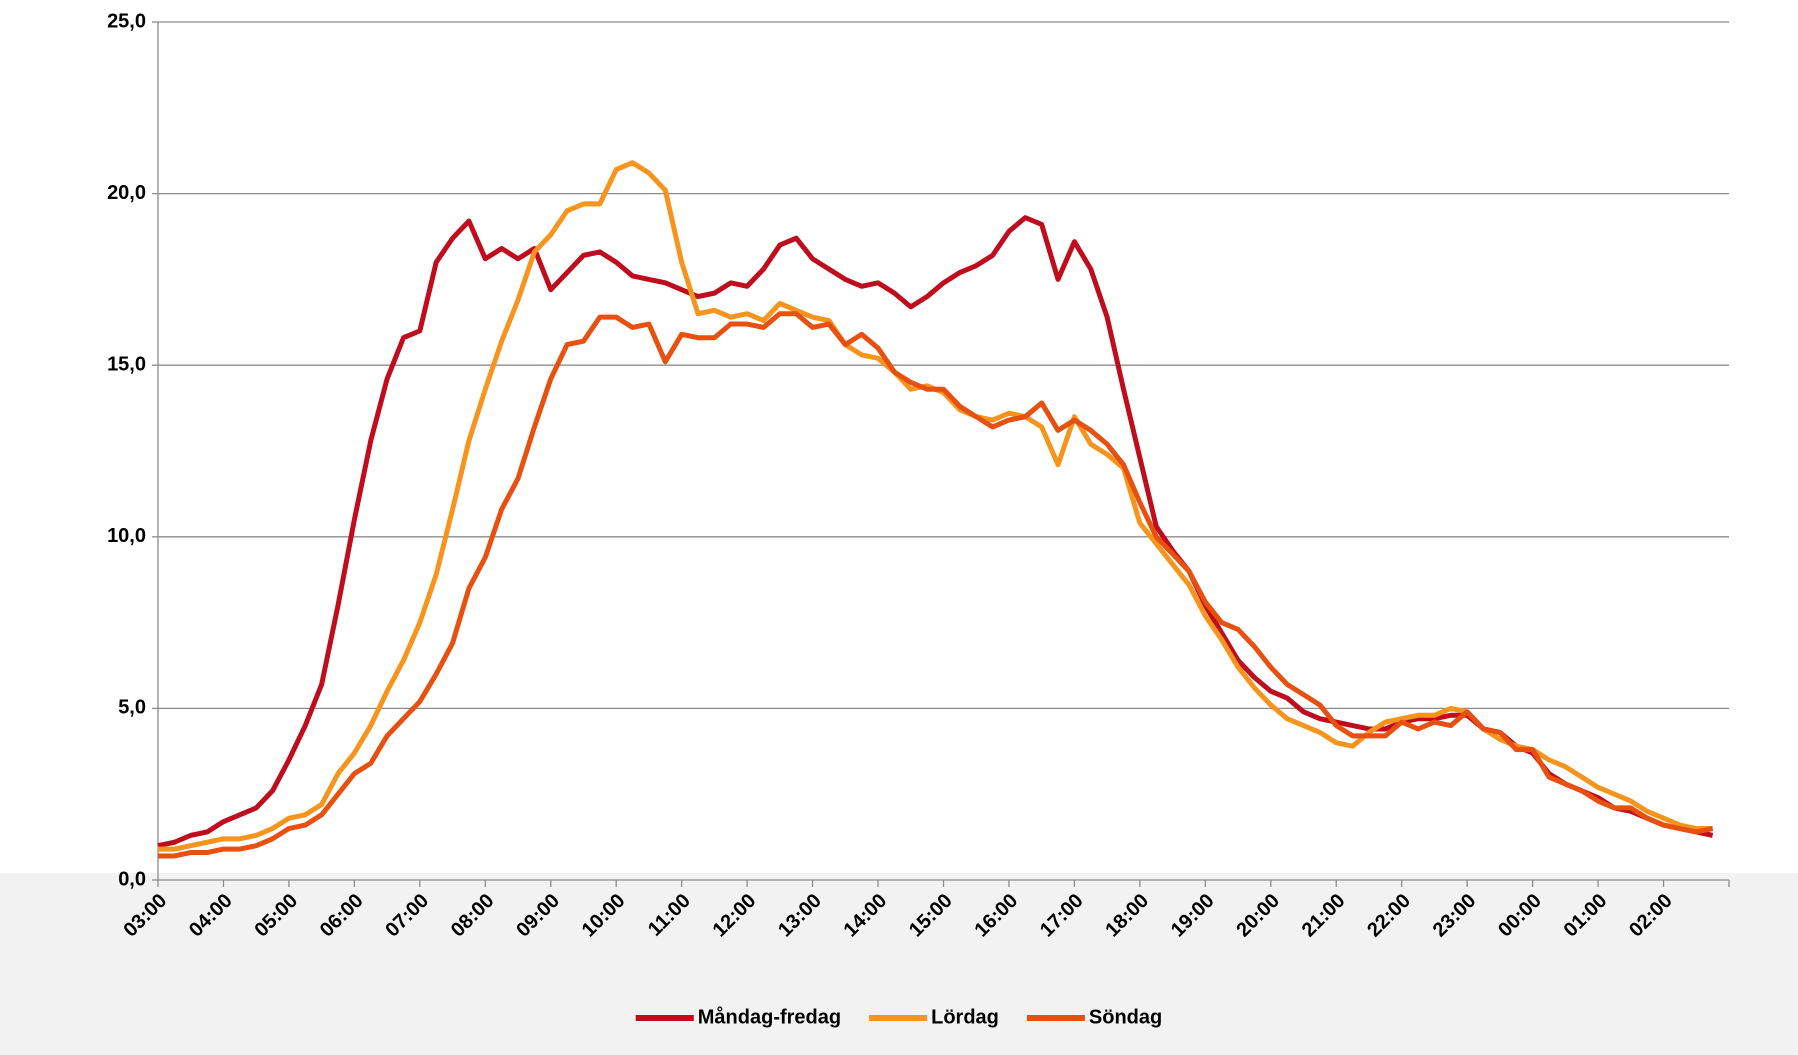 The height and width of the screenshot is (1055, 1798). Describe the element at coordinates (769, 1016) in the screenshot. I see `legend-label: Måndag-fredag` at that location.